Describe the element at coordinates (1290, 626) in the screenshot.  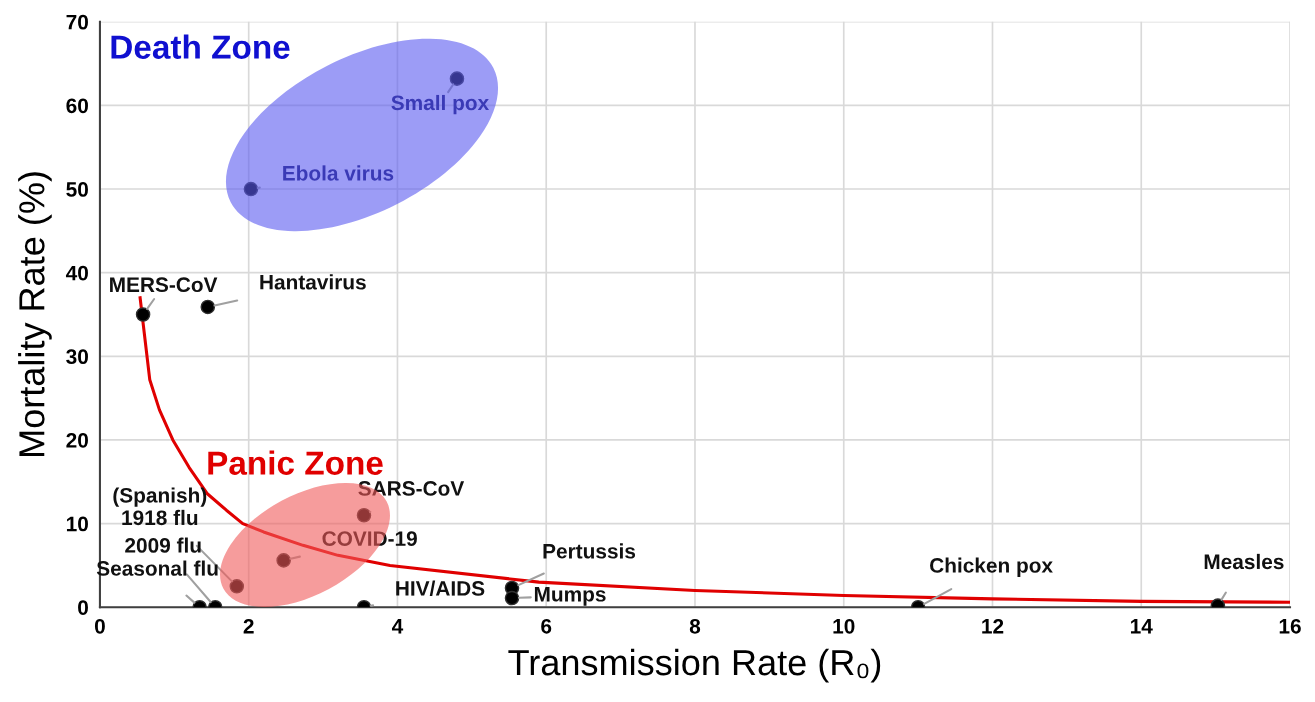
I see `x-tick-label: 16` at that location.